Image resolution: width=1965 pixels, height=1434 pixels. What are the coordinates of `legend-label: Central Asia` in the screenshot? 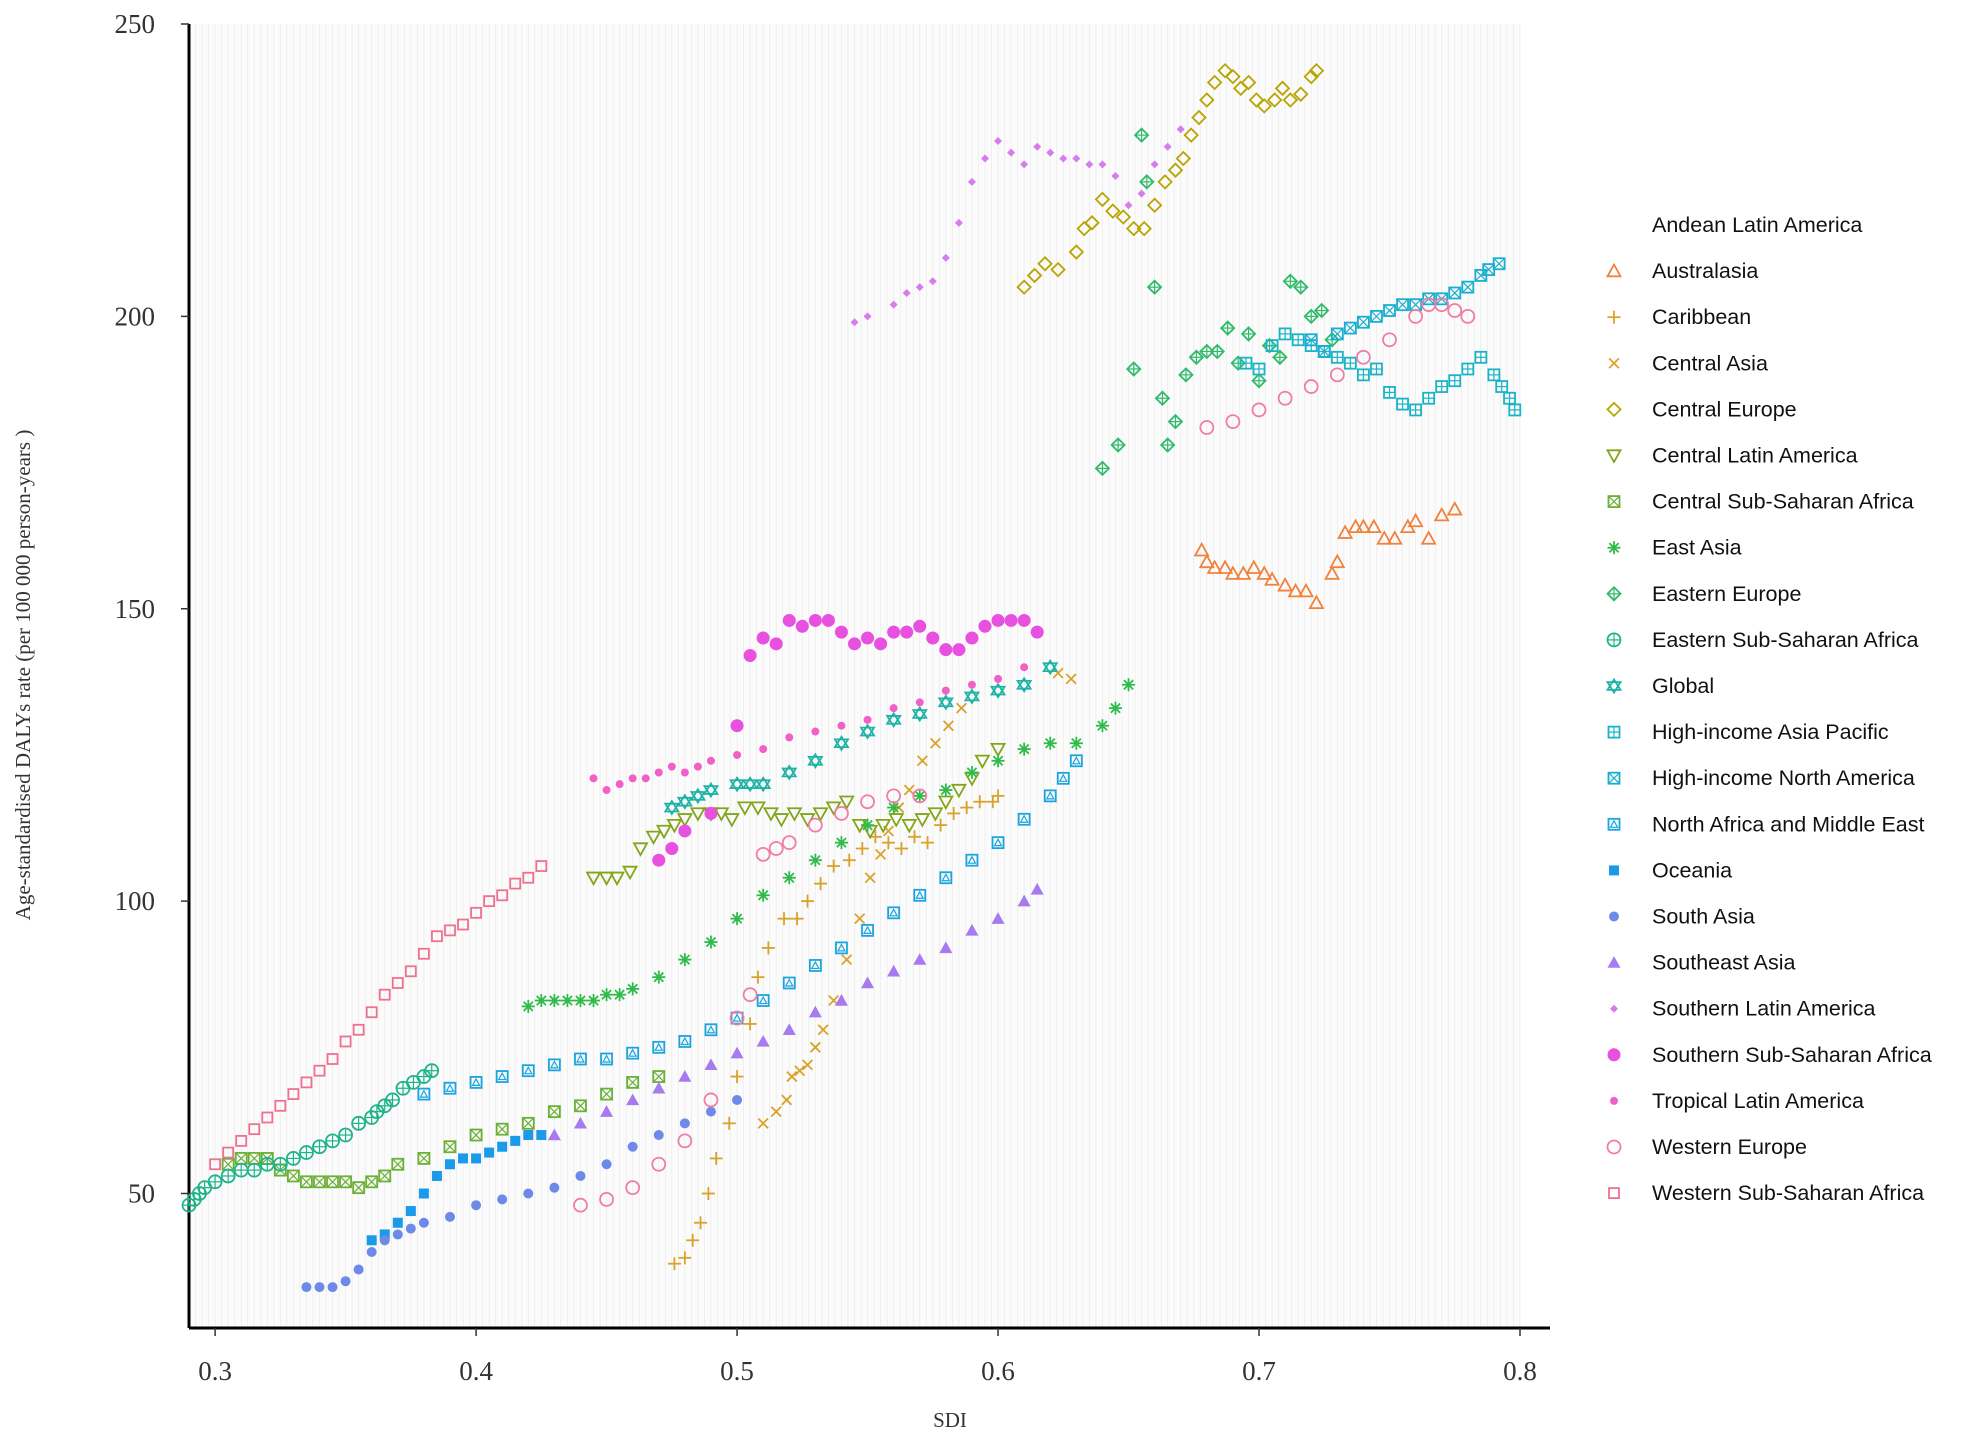 It's located at (1710, 363).